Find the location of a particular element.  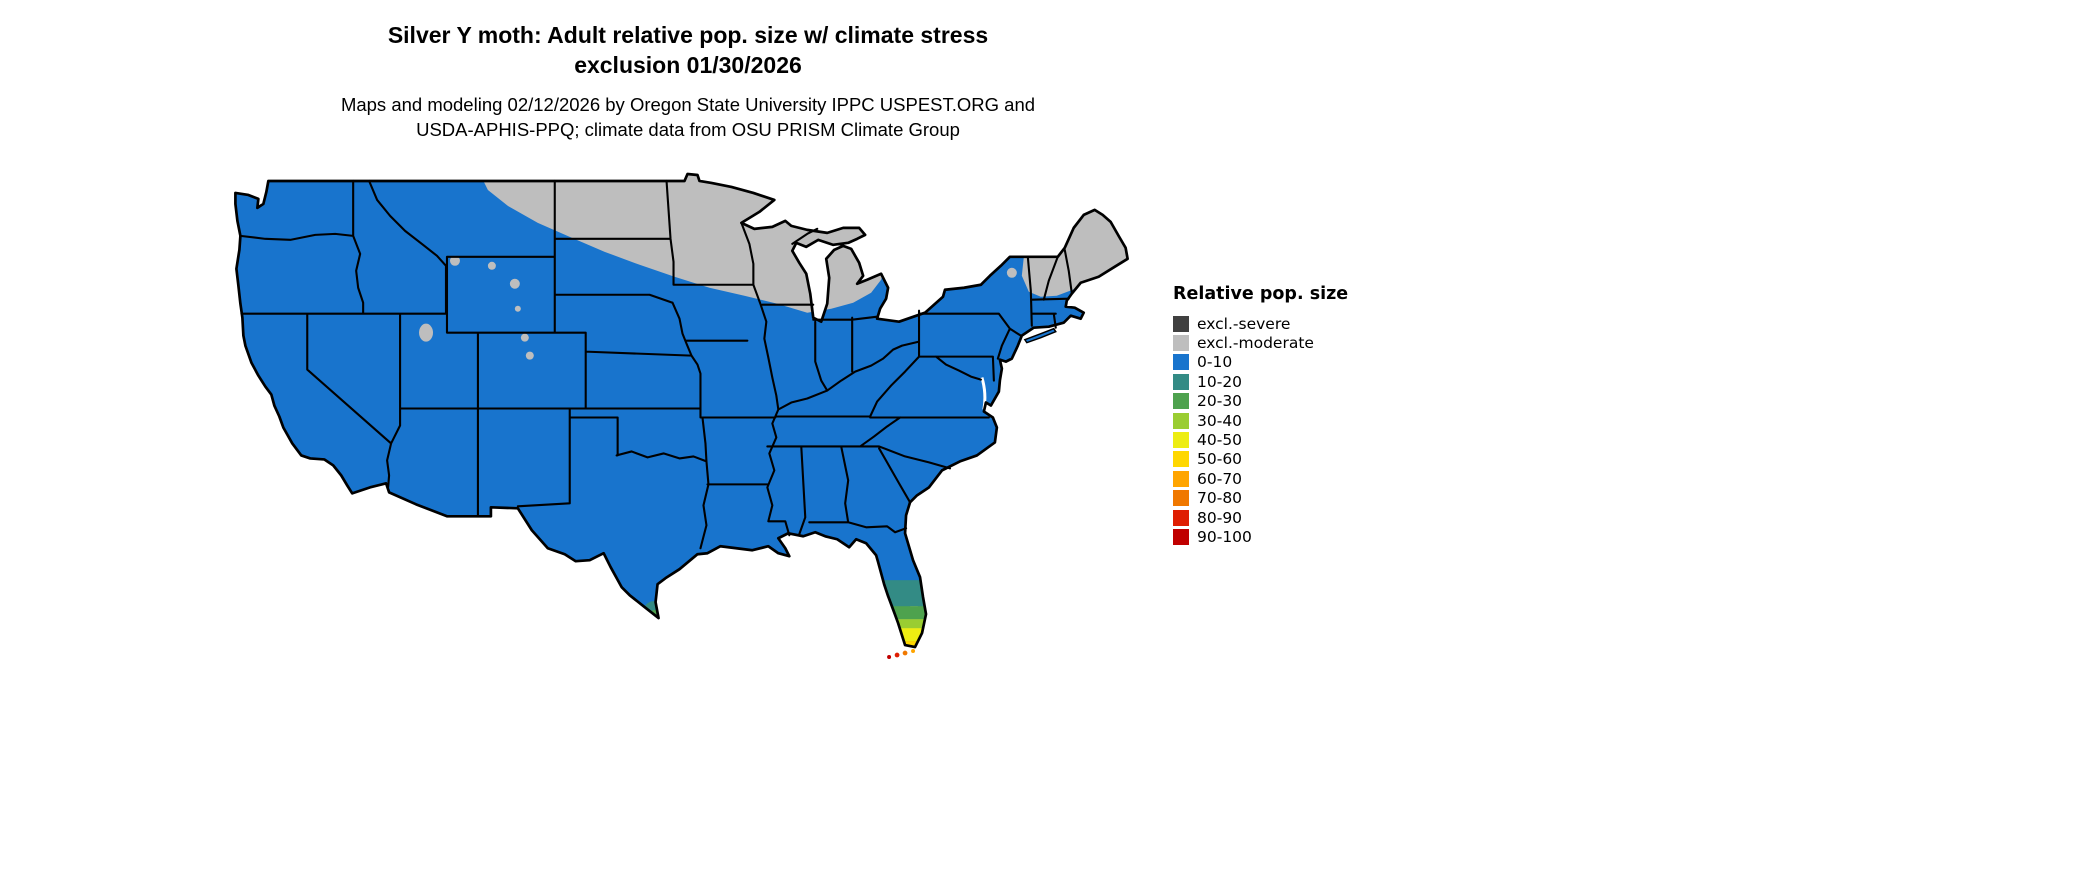

legend-item-label: excl.-severe is located at coordinates (1244, 323).